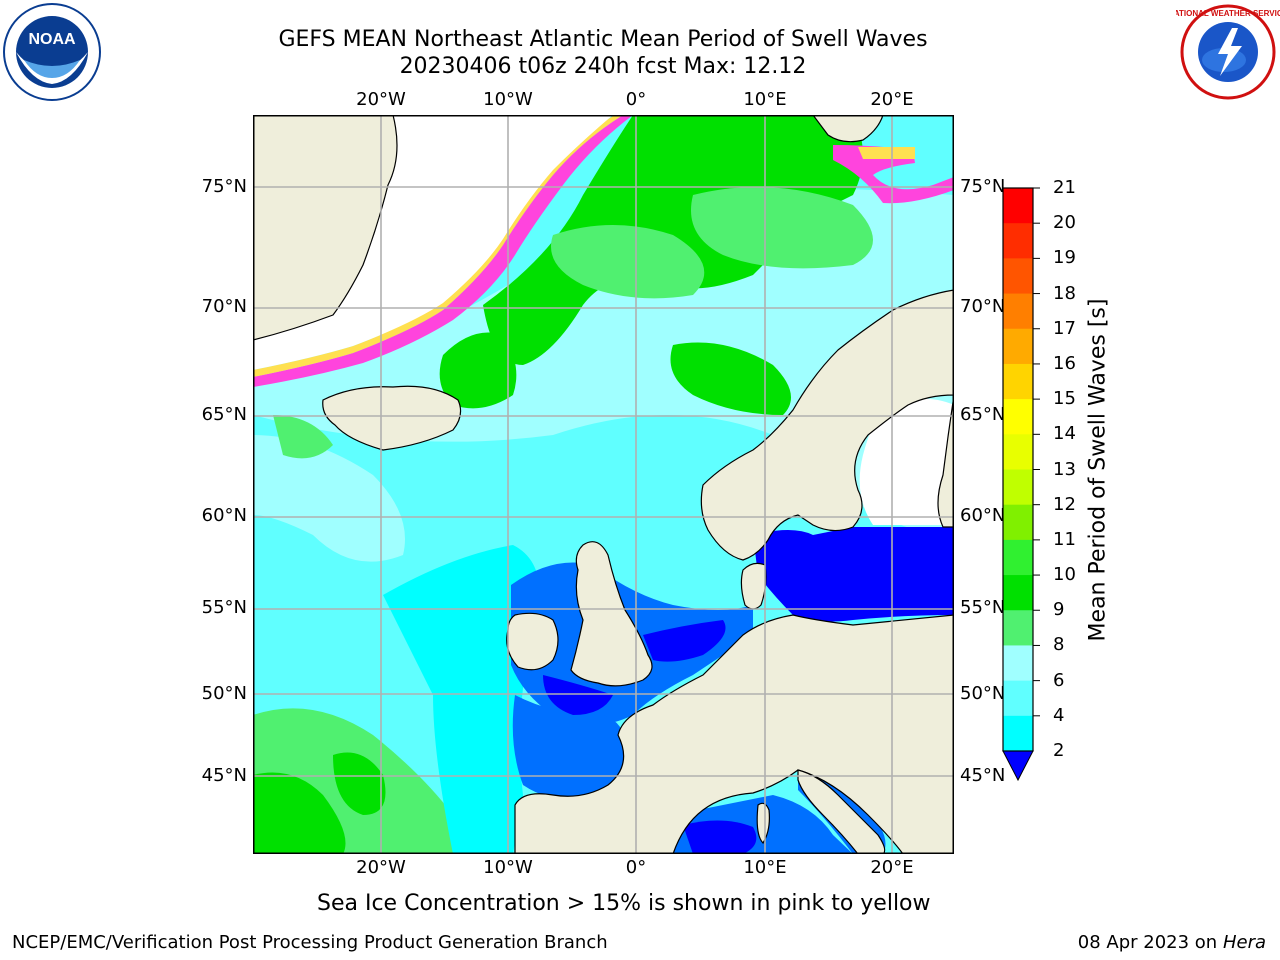 The height and width of the screenshot is (960, 1280). What do you see at coordinates (848, 129) in the screenshot?
I see `svalbard-land` at bounding box center [848, 129].